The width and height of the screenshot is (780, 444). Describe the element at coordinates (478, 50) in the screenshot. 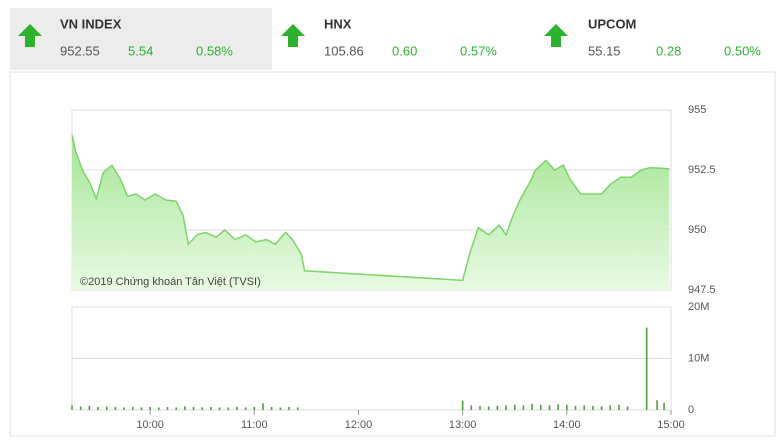

I see `index-pct: 0.57%` at that location.